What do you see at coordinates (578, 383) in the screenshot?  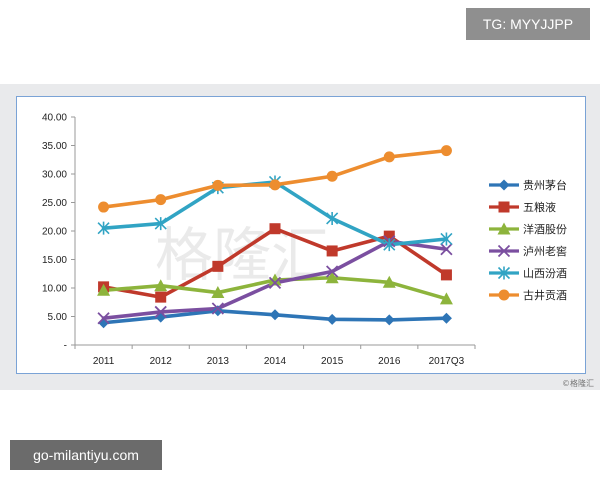 I see `image-credit: ©格隆汇` at bounding box center [578, 383].